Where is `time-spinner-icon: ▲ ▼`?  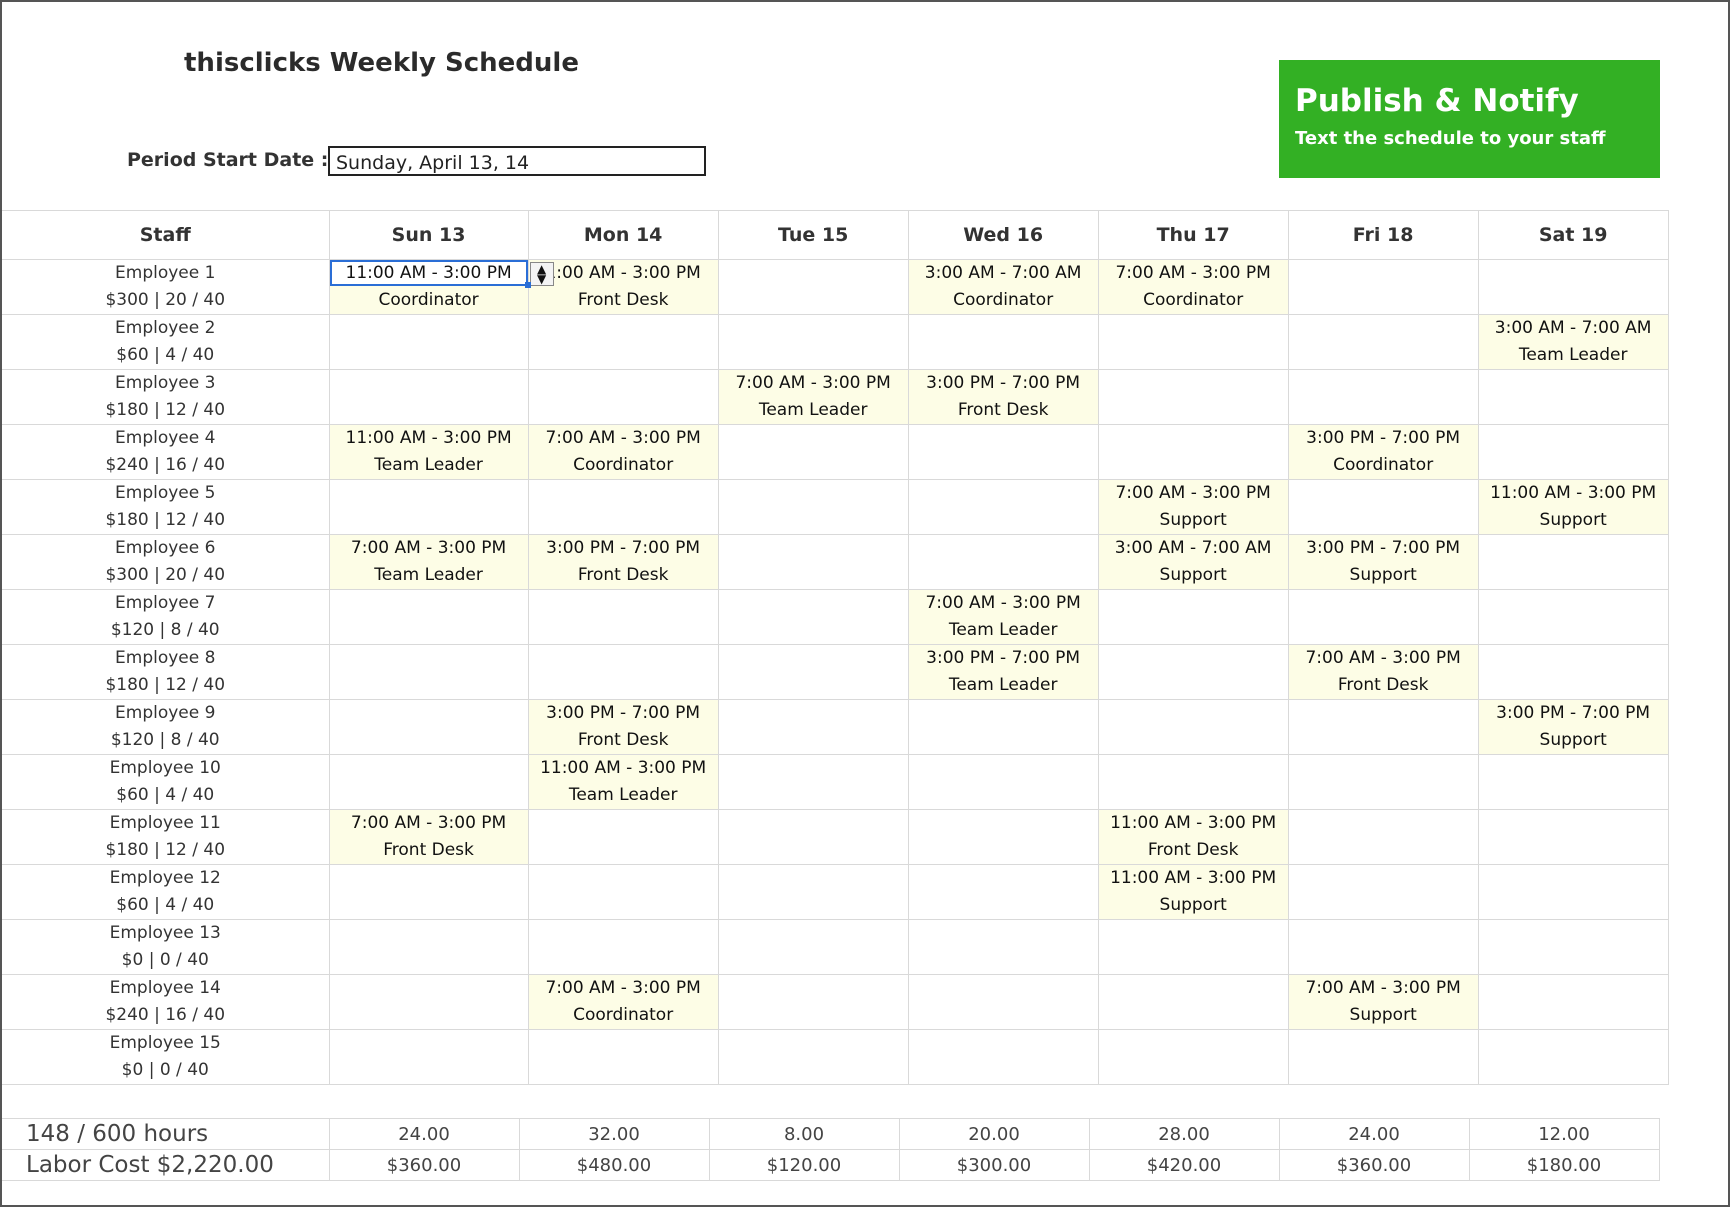 time-spinner-icon: ▲ ▼ is located at coordinates (541, 274).